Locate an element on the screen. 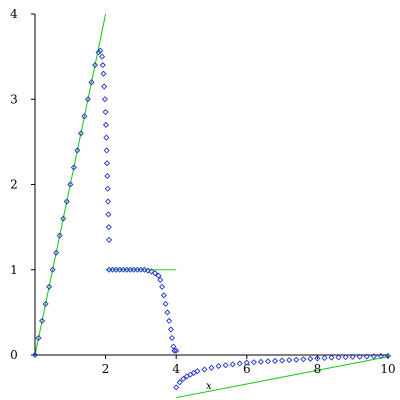  x-tick-label: 10 is located at coordinates (387, 369).